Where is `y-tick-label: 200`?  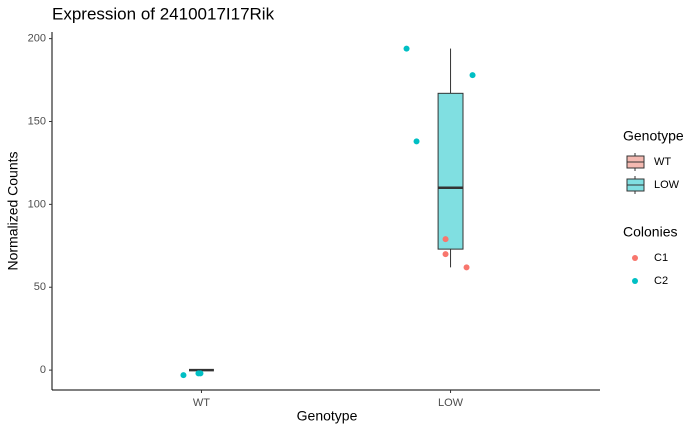
y-tick-label: 200 is located at coordinates (37, 39).